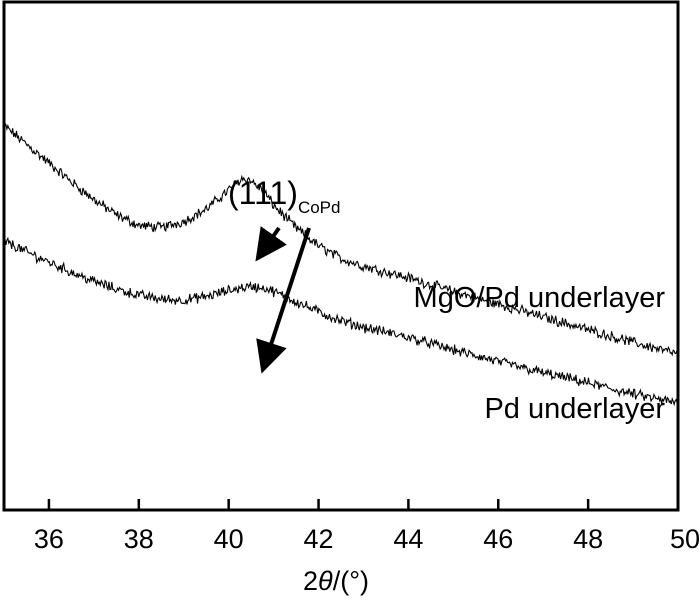 The height and width of the screenshot is (601, 700). What do you see at coordinates (229, 539) in the screenshot?
I see `x-tick-label-40: 40` at bounding box center [229, 539].